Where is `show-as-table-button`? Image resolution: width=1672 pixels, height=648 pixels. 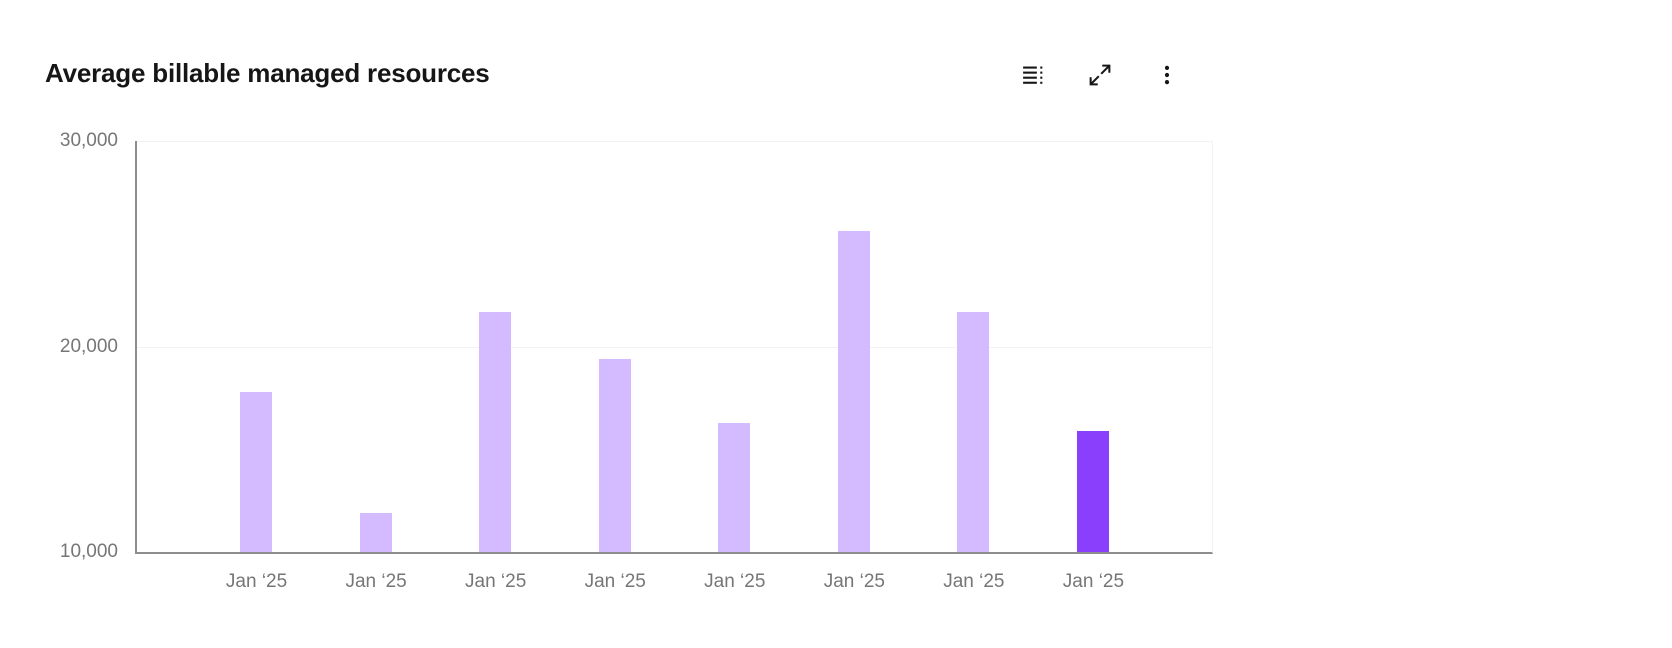
show-as-table-button is located at coordinates (1033, 75).